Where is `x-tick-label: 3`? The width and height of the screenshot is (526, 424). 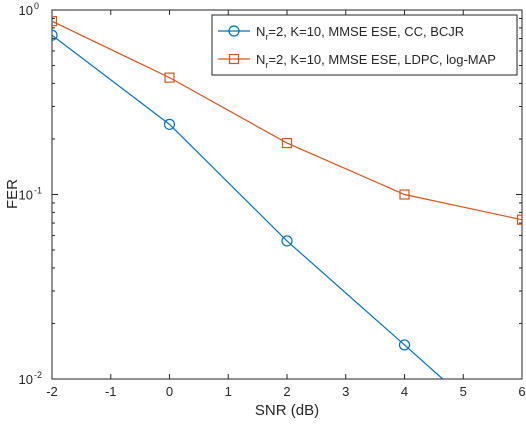
x-tick-label: 3 is located at coordinates (345, 391).